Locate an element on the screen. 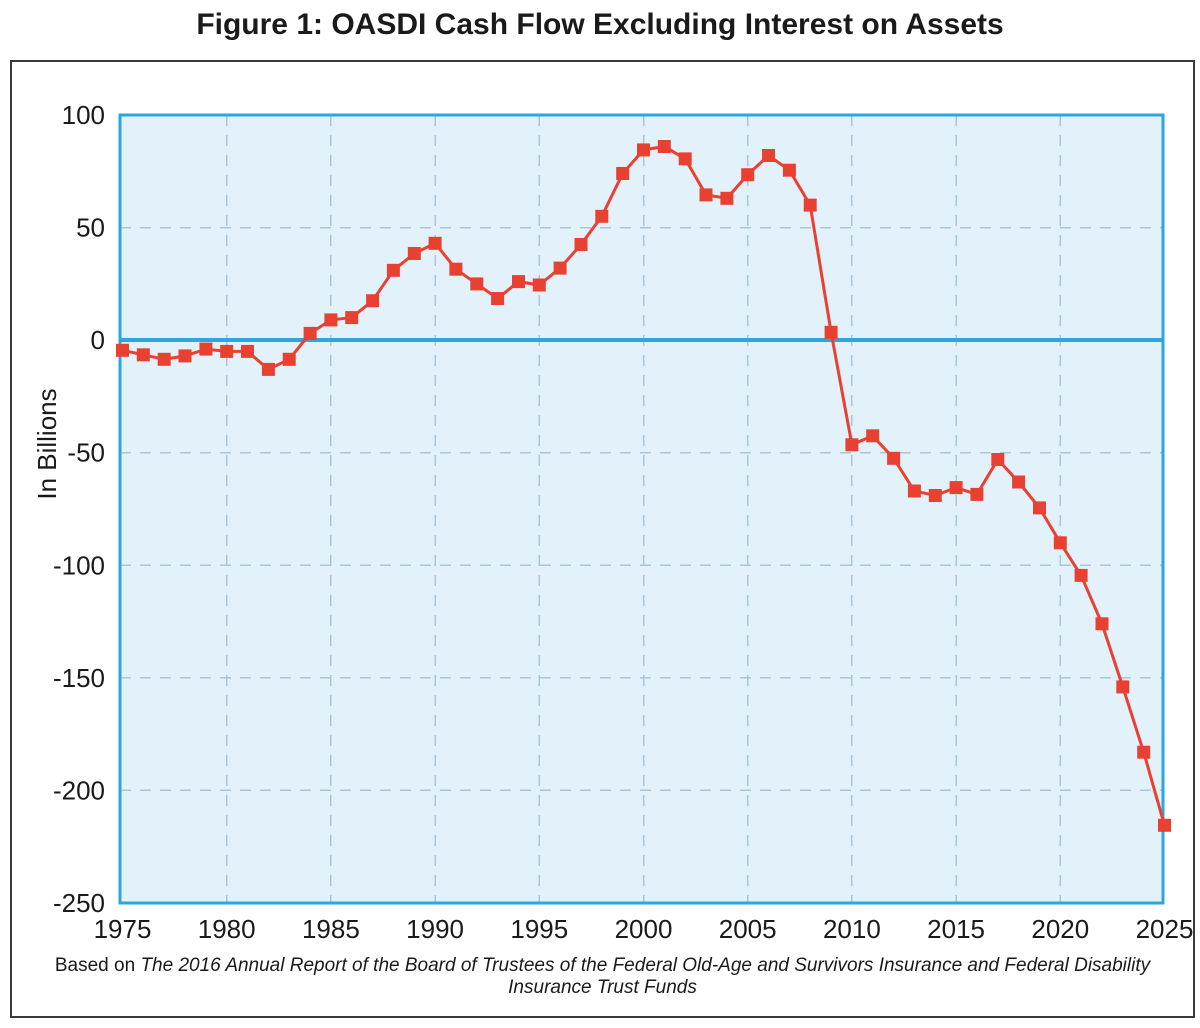  x-tick-label: 2020 is located at coordinates (1060, 929).